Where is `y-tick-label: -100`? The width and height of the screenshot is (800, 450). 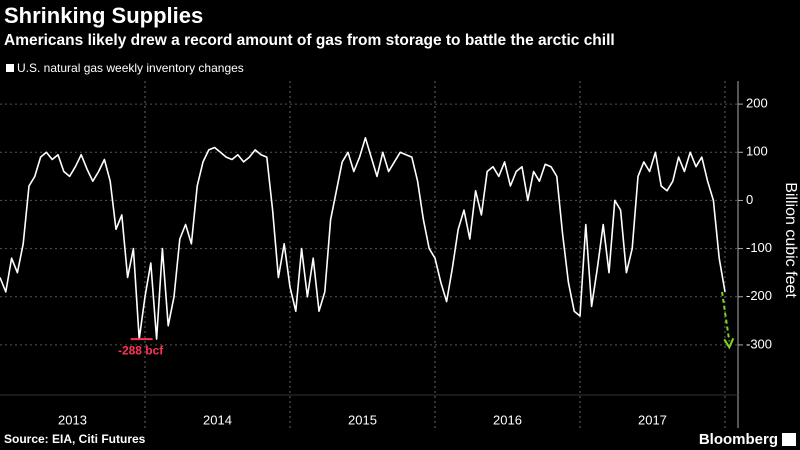
y-tick-label: -100 is located at coordinates (759, 247).